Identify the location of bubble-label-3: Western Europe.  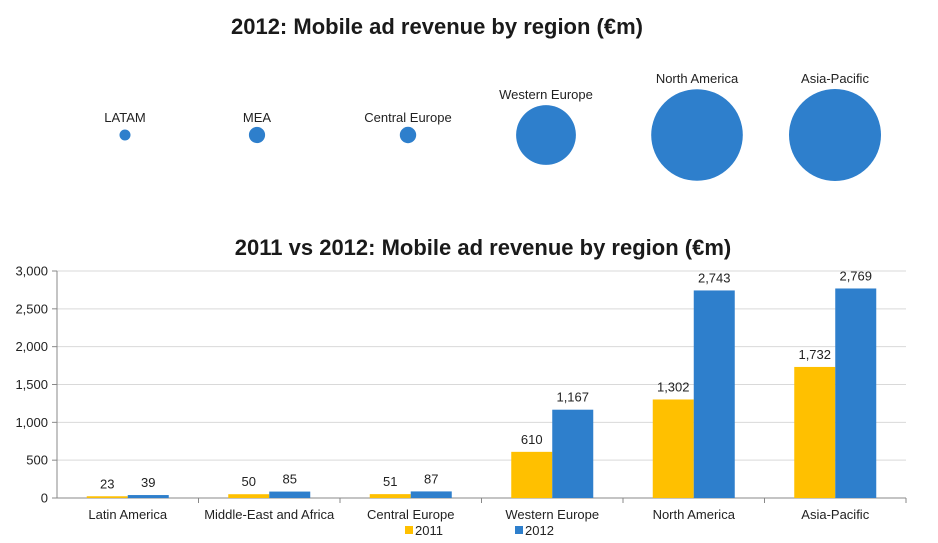
(546, 94).